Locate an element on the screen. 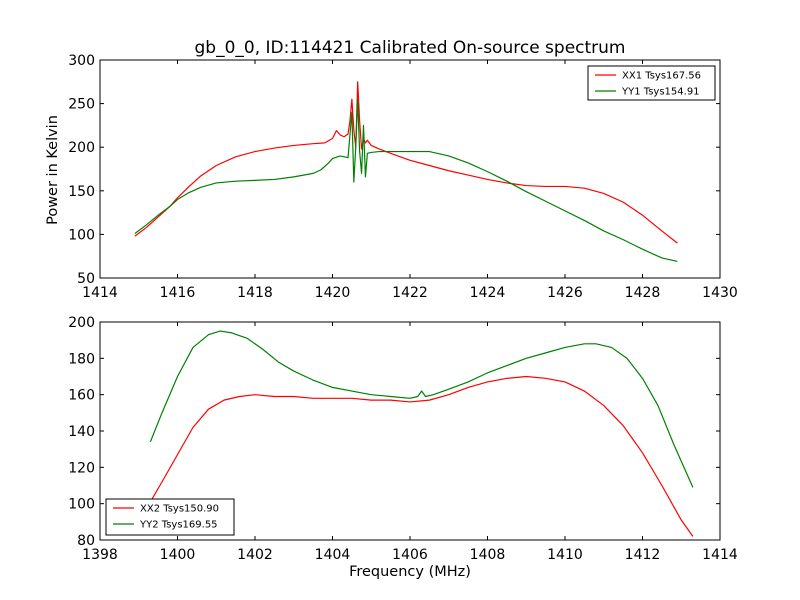 The width and height of the screenshot is (800, 600). bottom-y-tick-label: 200 is located at coordinates (81, 323).